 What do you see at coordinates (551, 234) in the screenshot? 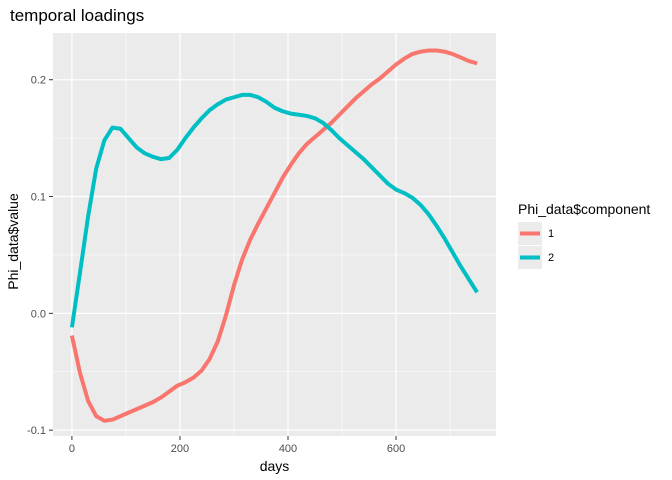
I see `legend-label: 1` at bounding box center [551, 234].